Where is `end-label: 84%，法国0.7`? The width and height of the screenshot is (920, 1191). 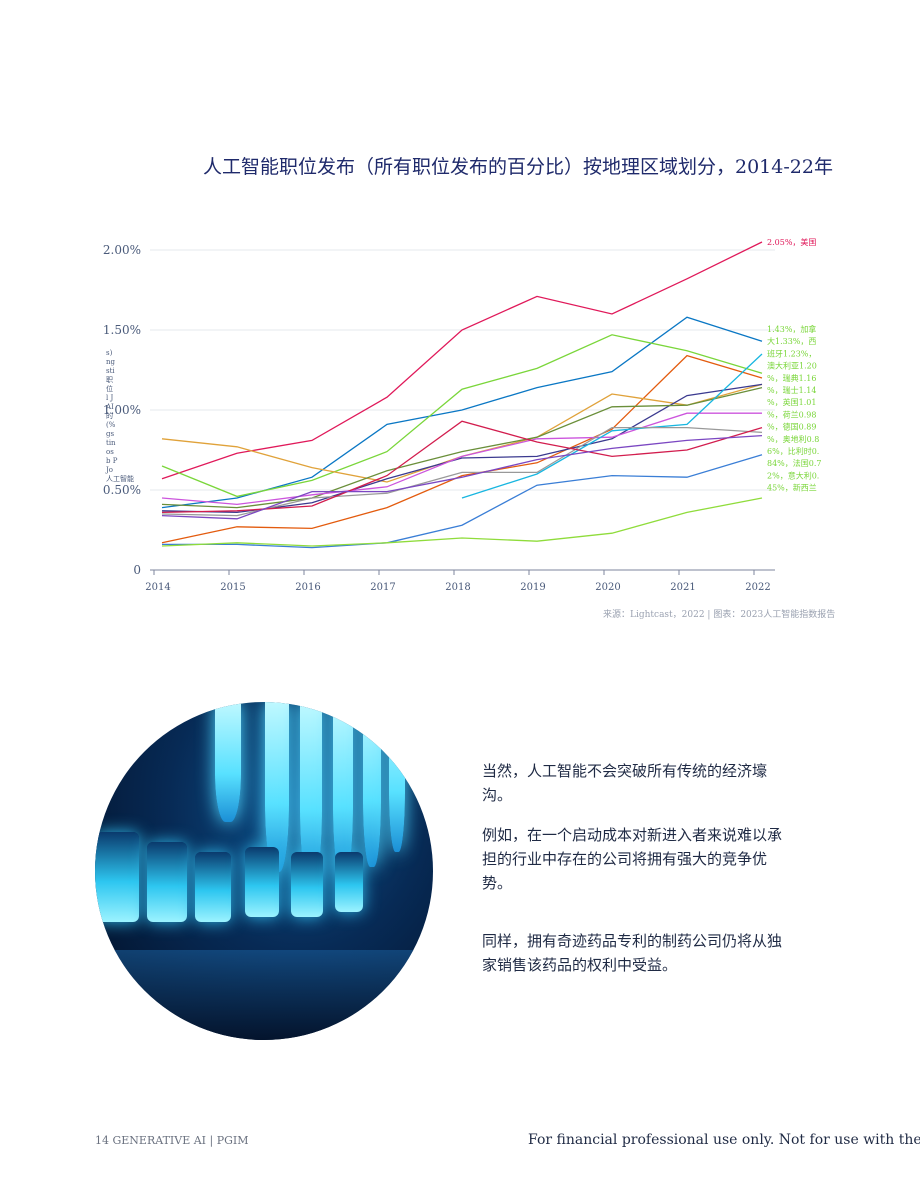
end-label: 84%，法国0.7 is located at coordinates (794, 463).